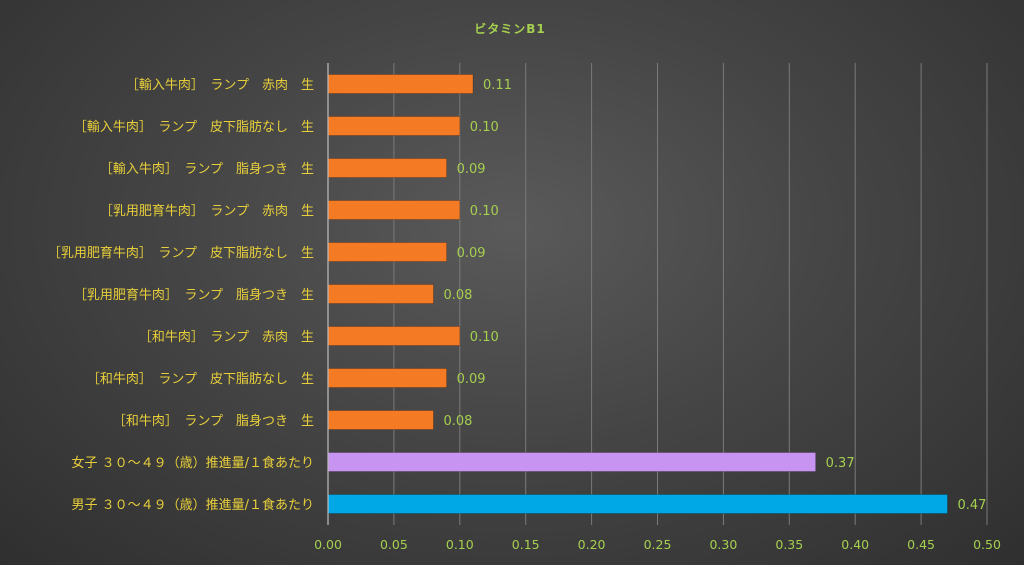  What do you see at coordinates (181, 253) in the screenshot?
I see `category-label: ［乳用肥育牛肉］ ランプ 皮下脂肪なし 生` at bounding box center [181, 253].